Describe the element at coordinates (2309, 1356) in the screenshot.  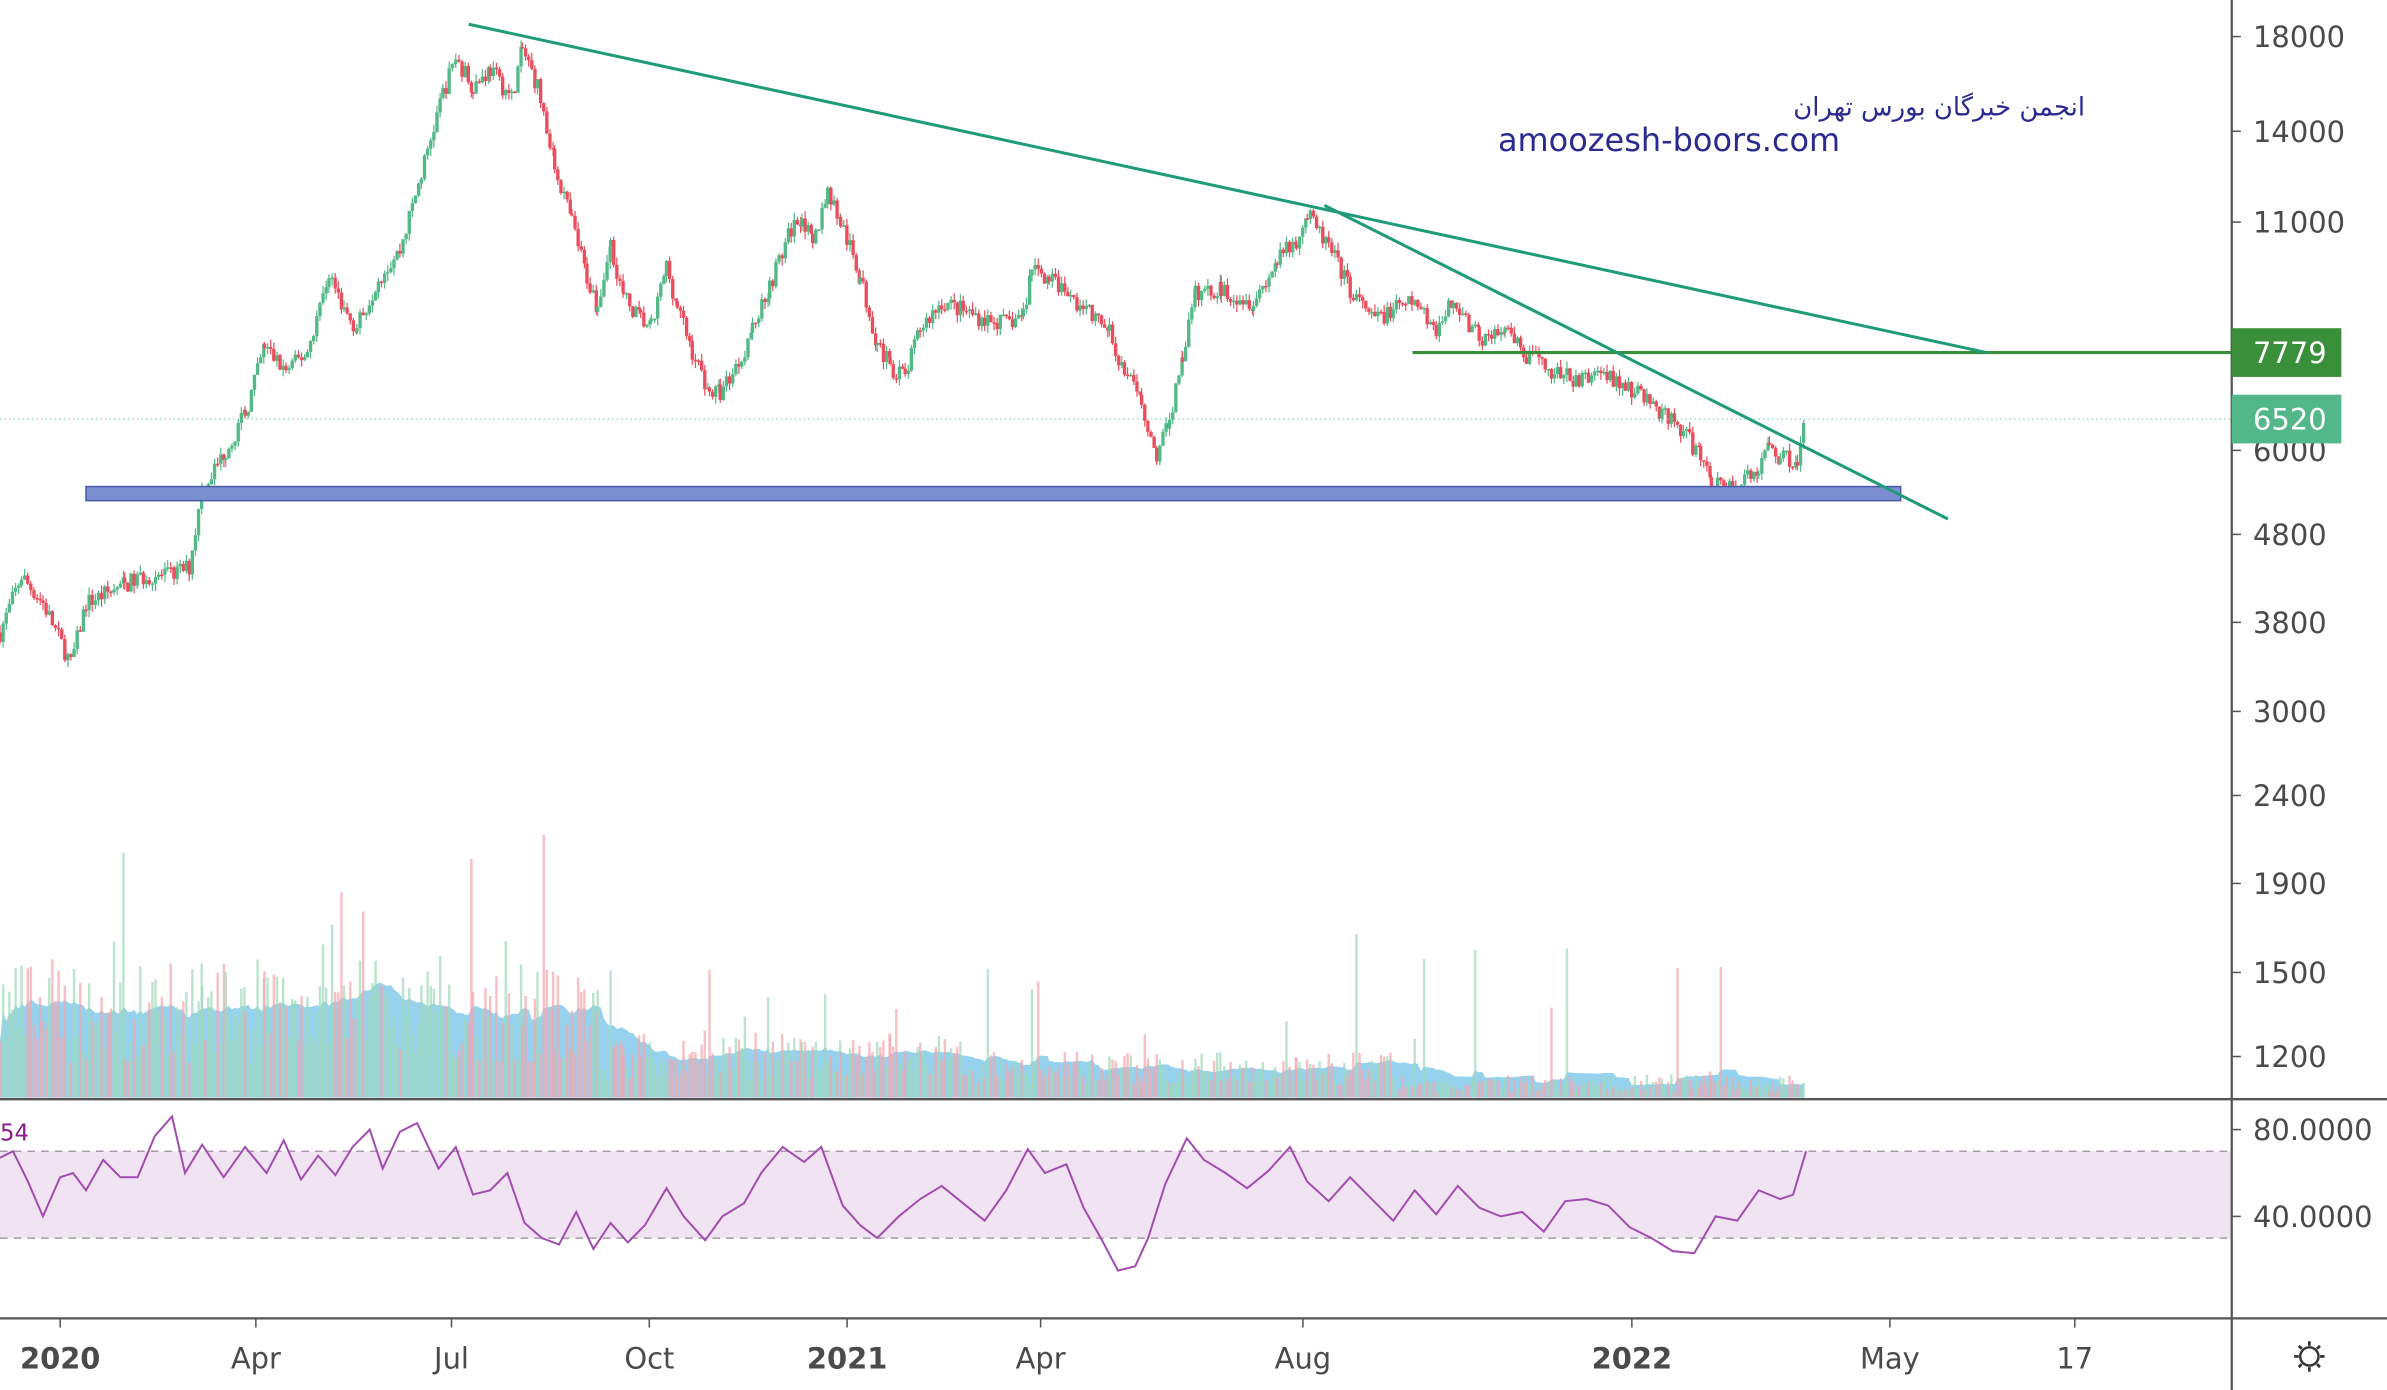
I see `gear-icon` at that location.